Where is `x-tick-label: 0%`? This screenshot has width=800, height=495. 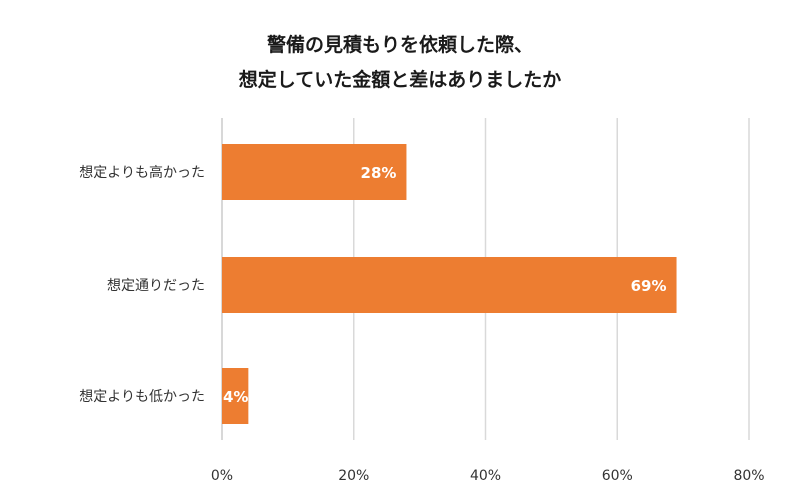
x-tick-label: 0% is located at coordinates (222, 476).